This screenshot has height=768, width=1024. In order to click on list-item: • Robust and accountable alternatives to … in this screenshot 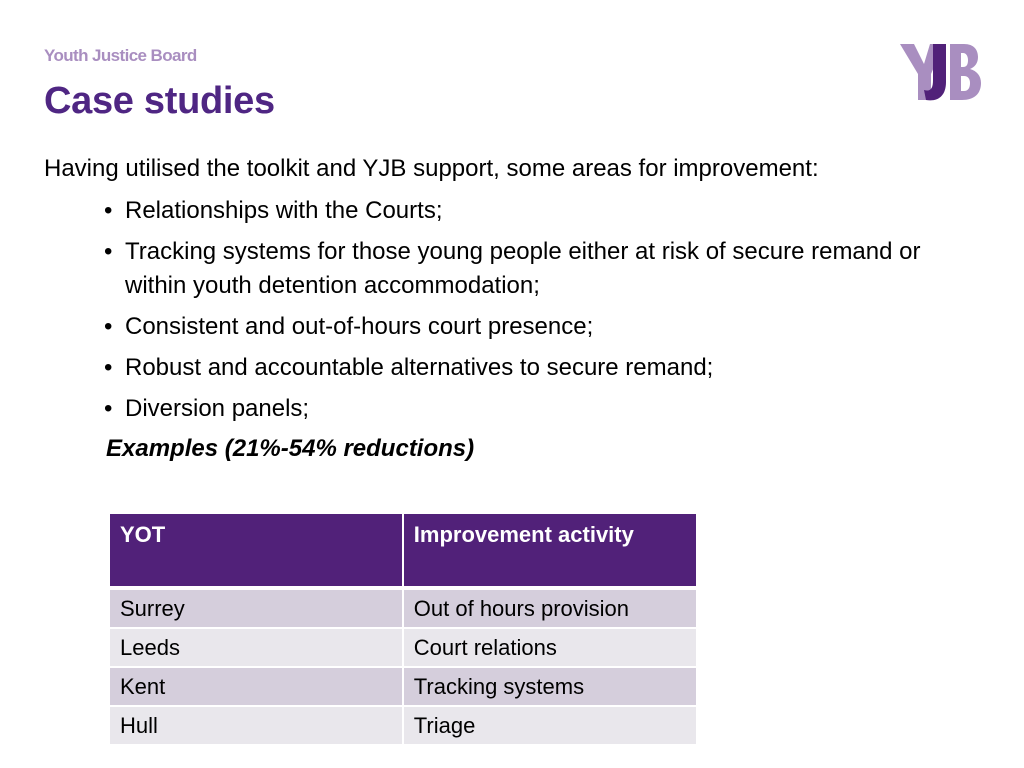, I will do `click(544, 368)`.